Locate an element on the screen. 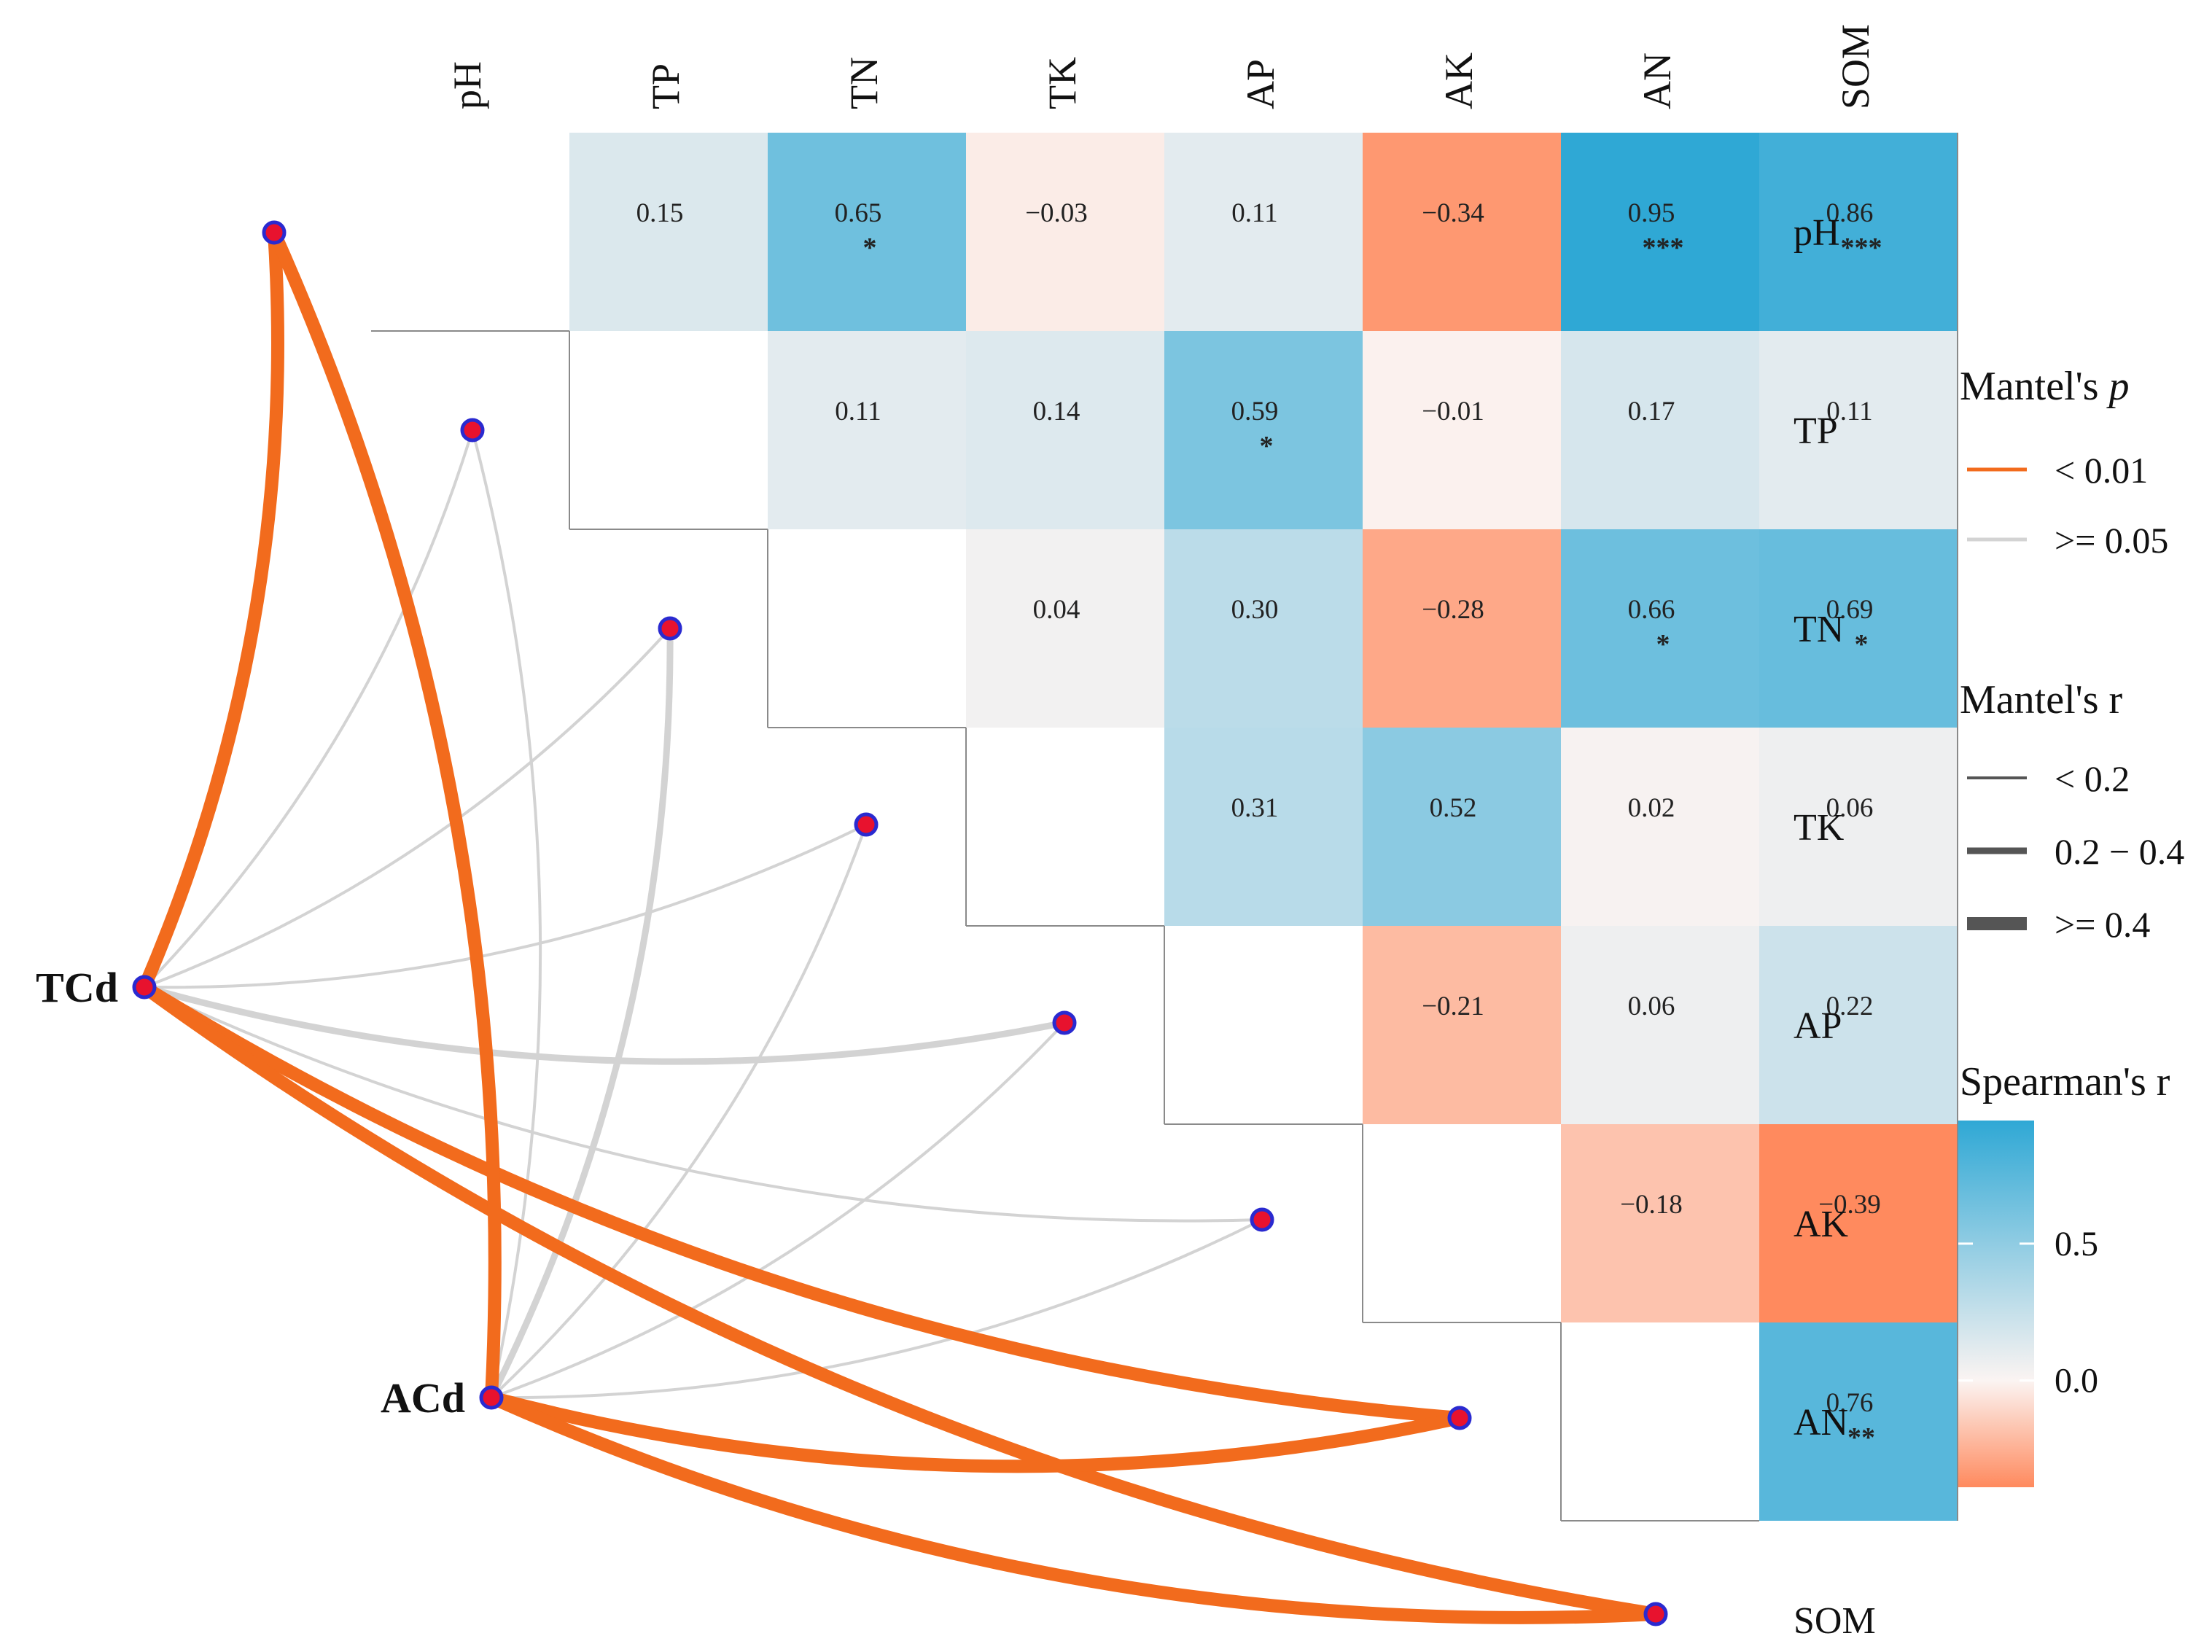 This screenshot has height=1652, width=2212. link-tcd-tk is located at coordinates (505, 906).